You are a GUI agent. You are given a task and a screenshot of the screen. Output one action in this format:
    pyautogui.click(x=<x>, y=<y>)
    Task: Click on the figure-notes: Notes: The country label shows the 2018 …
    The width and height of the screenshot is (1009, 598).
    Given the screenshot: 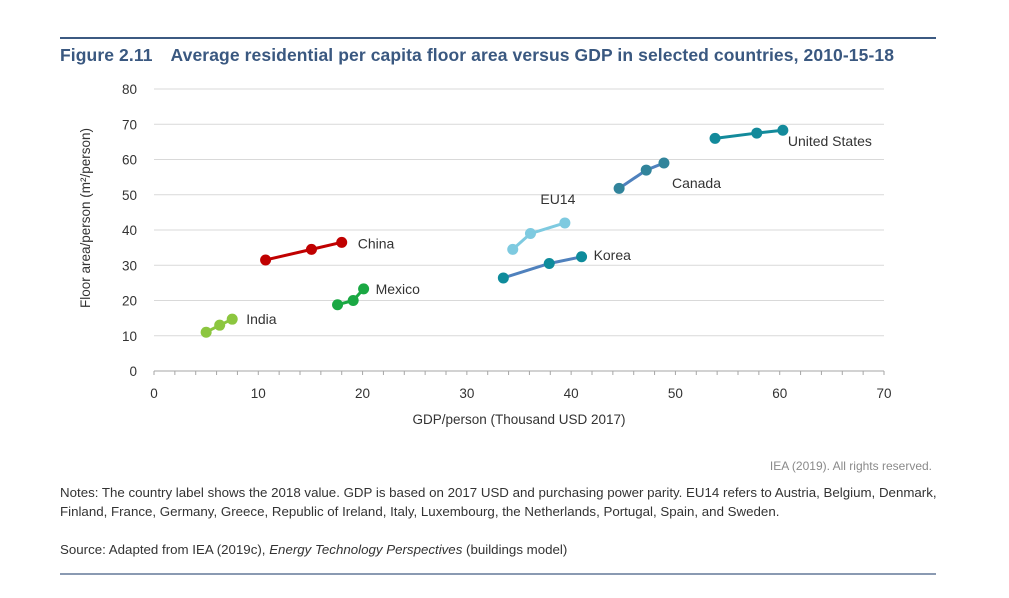 What is the action you would take?
    pyautogui.click(x=498, y=502)
    